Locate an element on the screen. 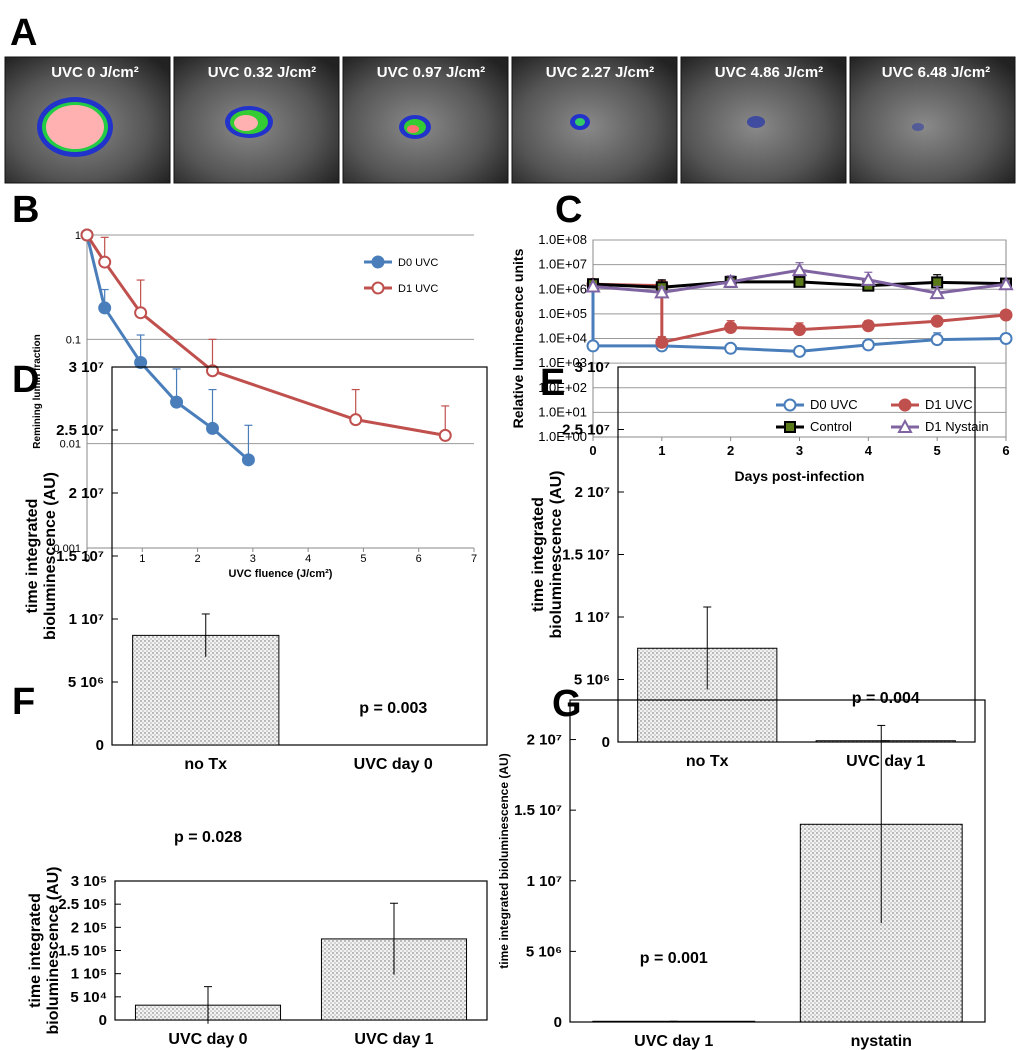 The height and width of the screenshot is (1050, 1035). panel-label: C is located at coordinates (568, 210).